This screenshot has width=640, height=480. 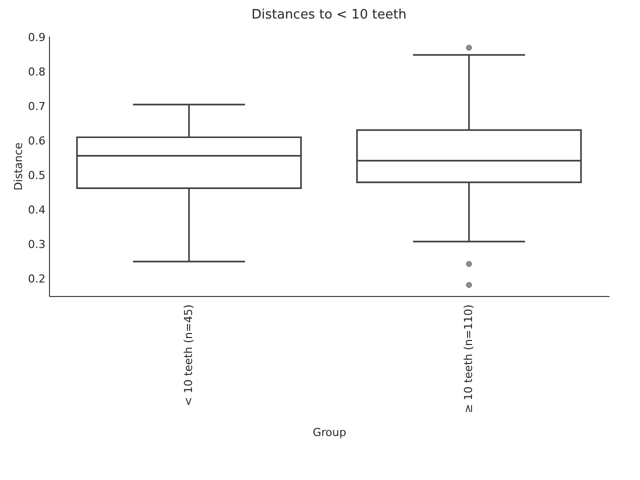 What do you see at coordinates (37, 72) in the screenshot?
I see `y-tick-label: 0.8` at bounding box center [37, 72].